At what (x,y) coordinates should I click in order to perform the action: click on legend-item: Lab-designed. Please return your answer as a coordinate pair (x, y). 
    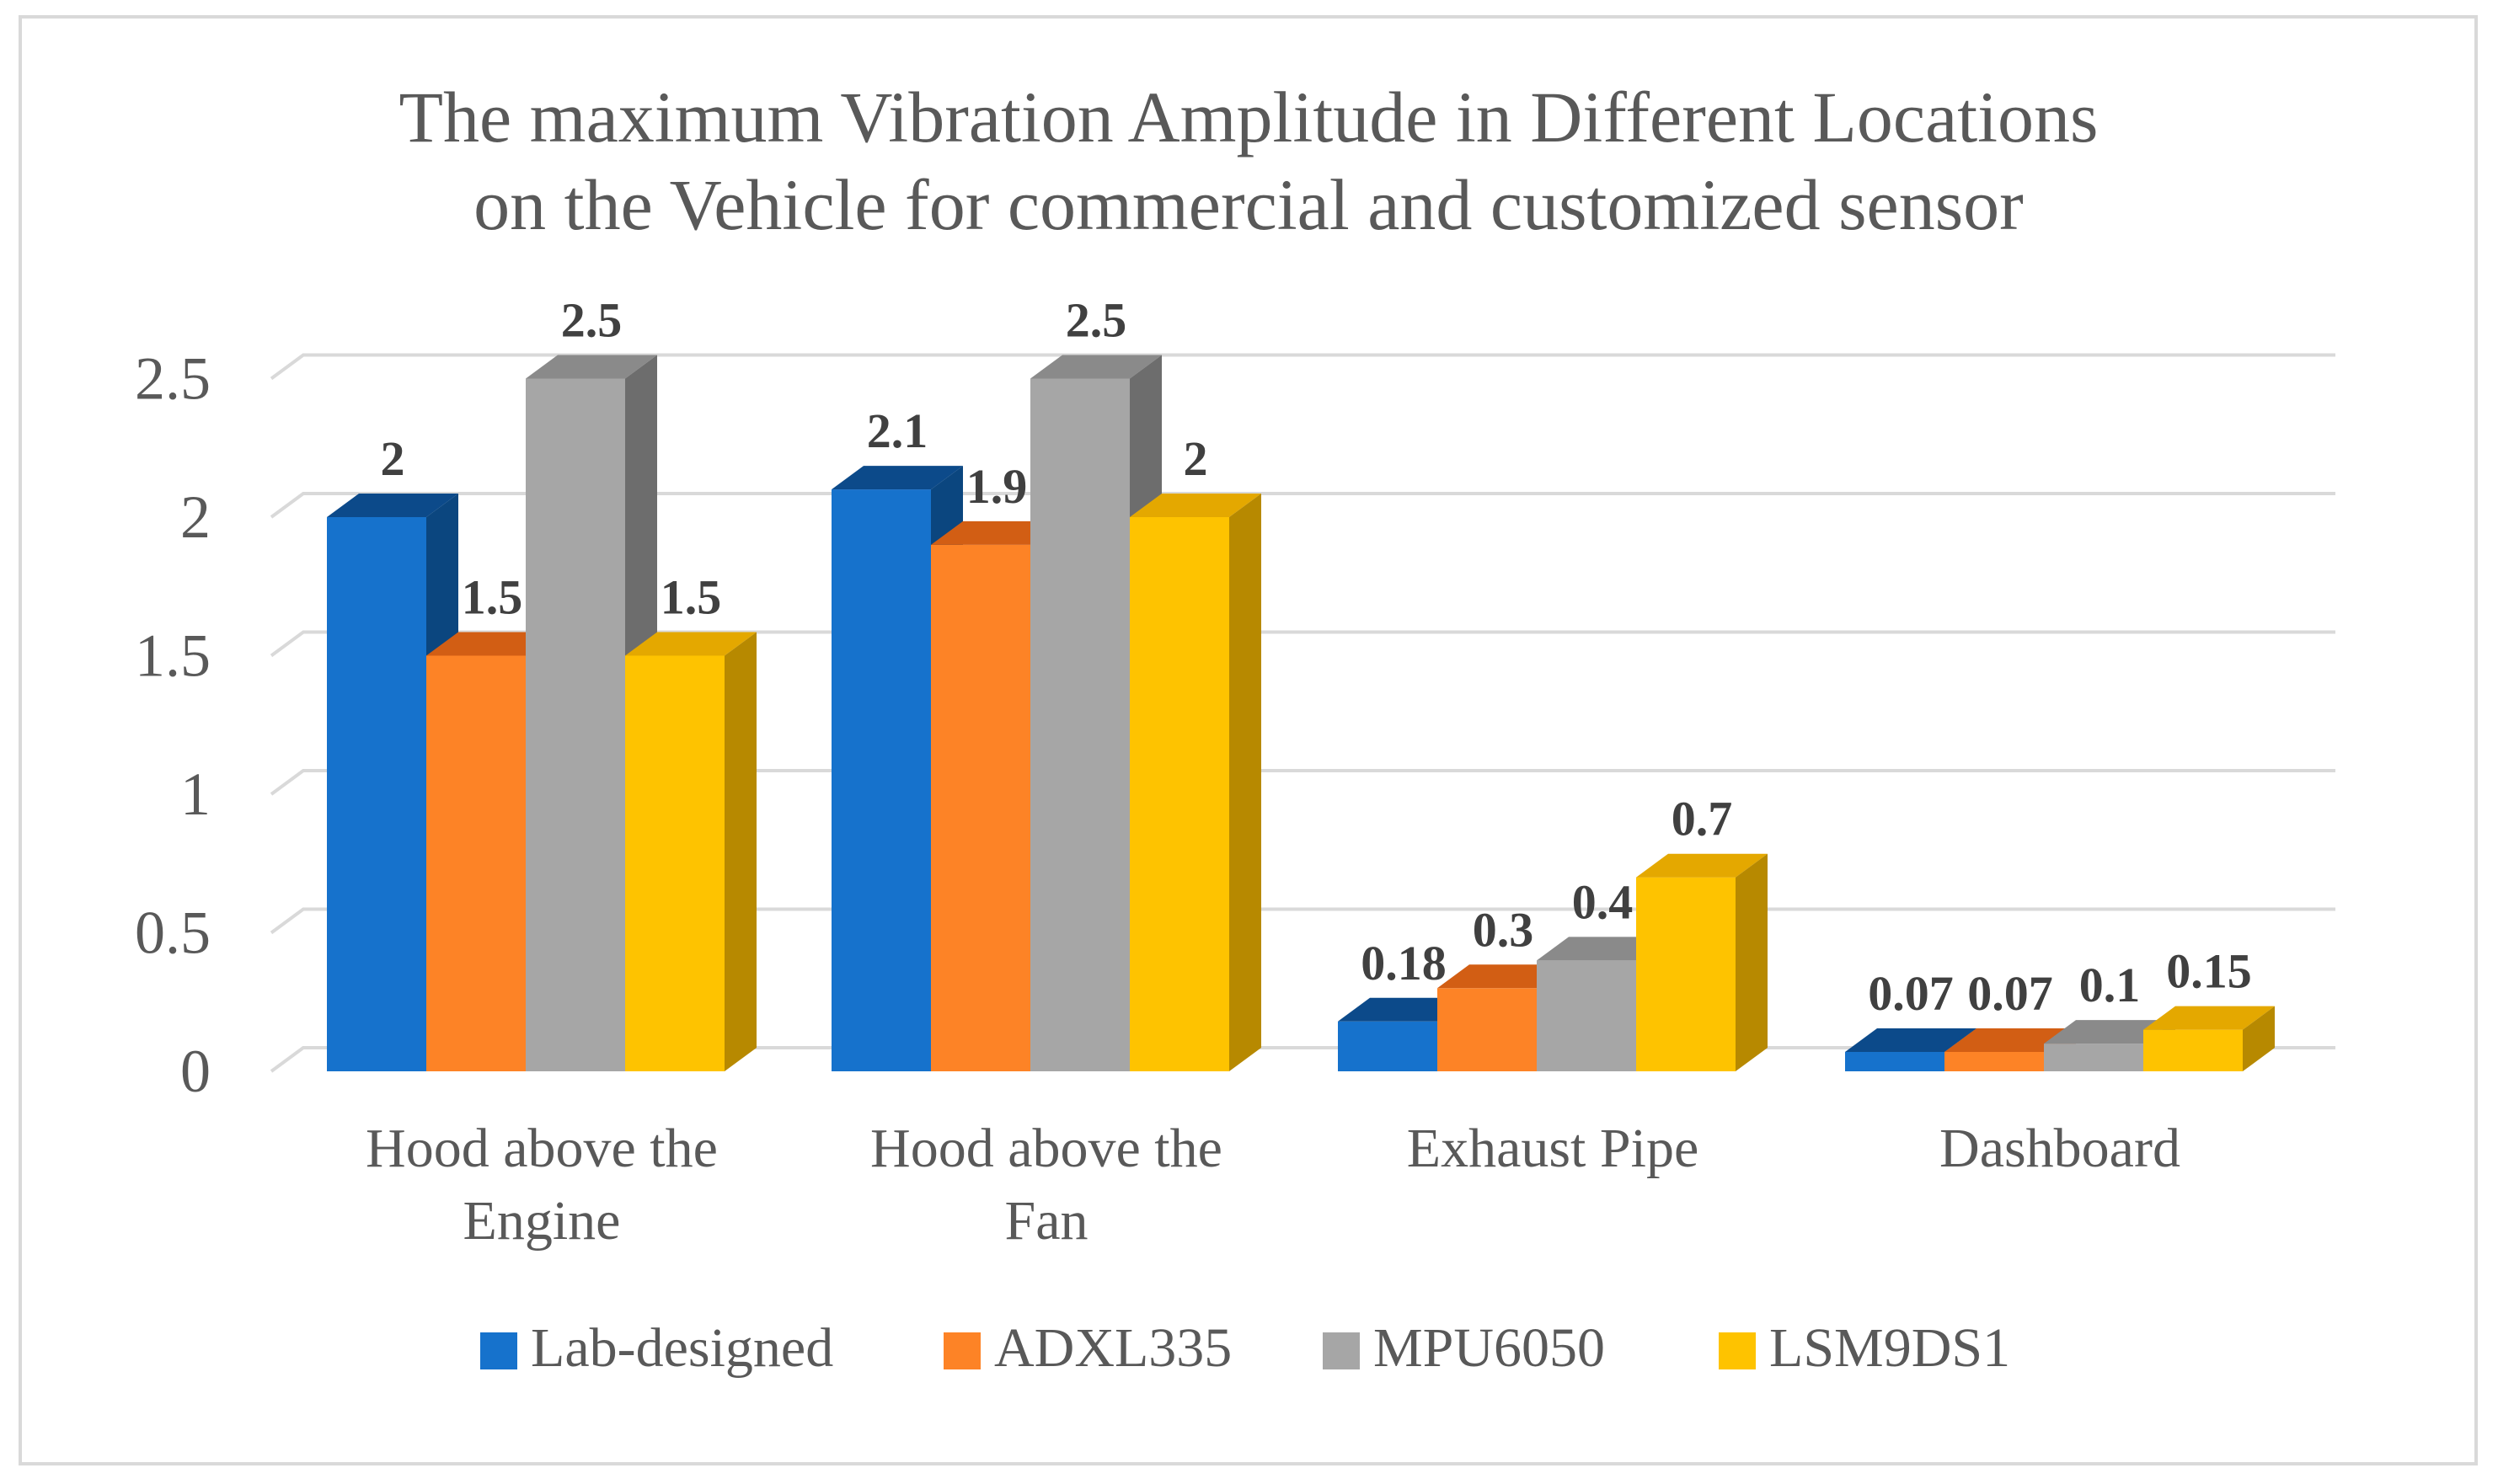
    Looking at the image, I should click on (656, 1348).